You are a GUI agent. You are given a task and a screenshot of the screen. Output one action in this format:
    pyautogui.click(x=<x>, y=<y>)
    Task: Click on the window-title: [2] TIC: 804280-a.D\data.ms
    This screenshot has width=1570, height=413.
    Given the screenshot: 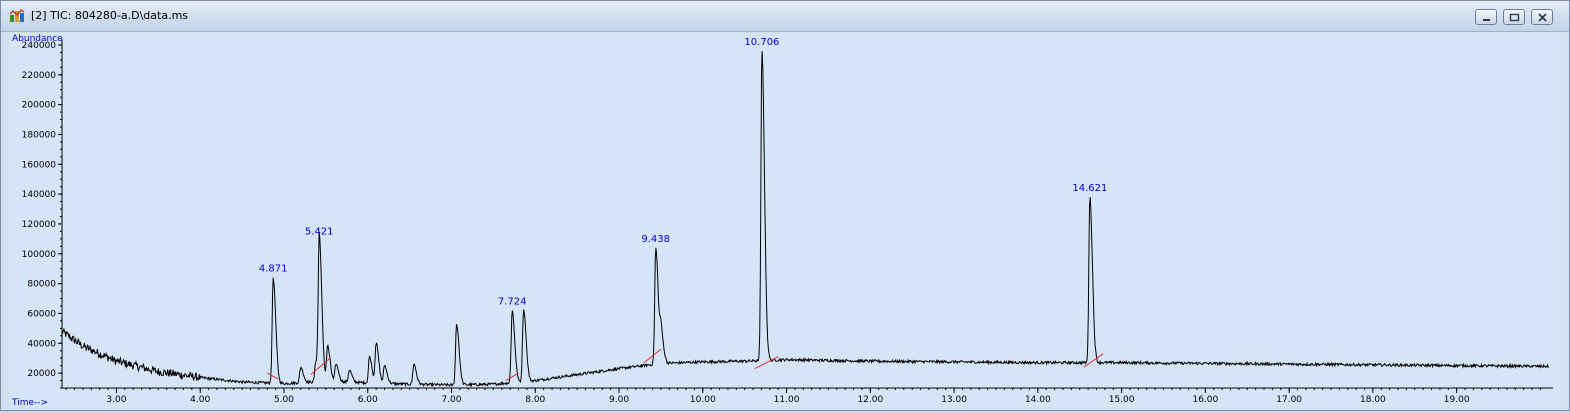 What is the action you would take?
    pyautogui.click(x=110, y=15)
    